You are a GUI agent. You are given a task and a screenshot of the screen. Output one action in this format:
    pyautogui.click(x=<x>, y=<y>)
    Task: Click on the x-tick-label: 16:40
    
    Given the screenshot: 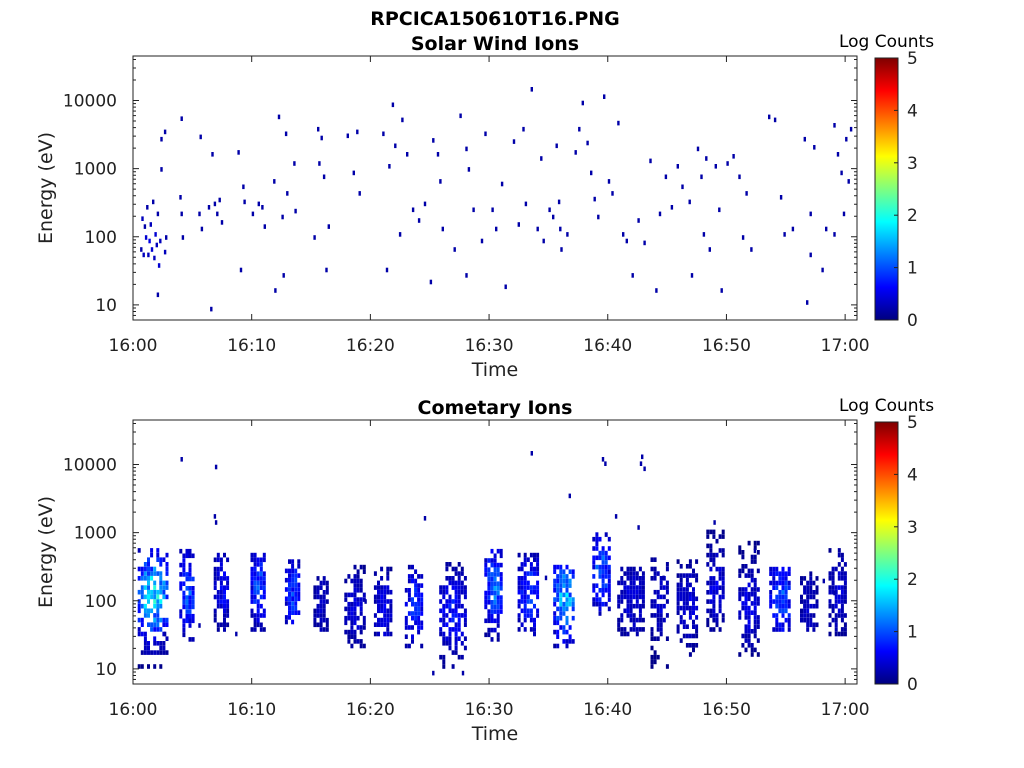 What is the action you would take?
    pyautogui.click(x=607, y=710)
    